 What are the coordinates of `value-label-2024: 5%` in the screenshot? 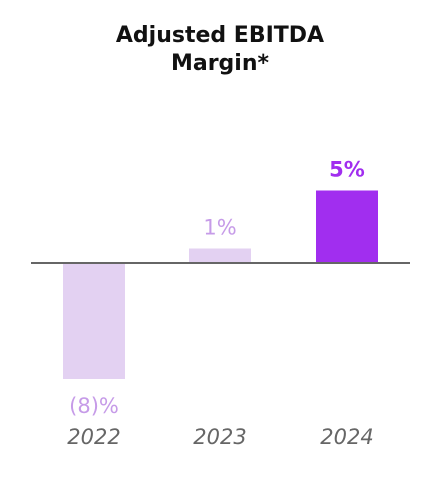 It's located at (347, 170).